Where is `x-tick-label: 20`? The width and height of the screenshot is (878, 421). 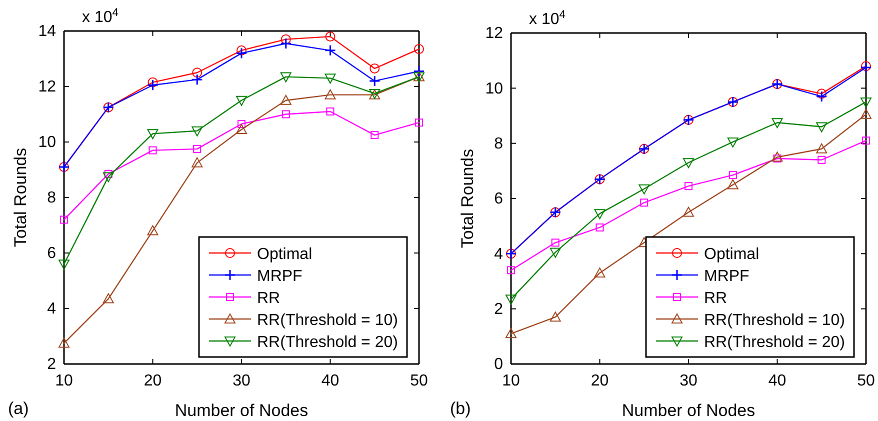 x-tick-label: 20 is located at coordinates (153, 381).